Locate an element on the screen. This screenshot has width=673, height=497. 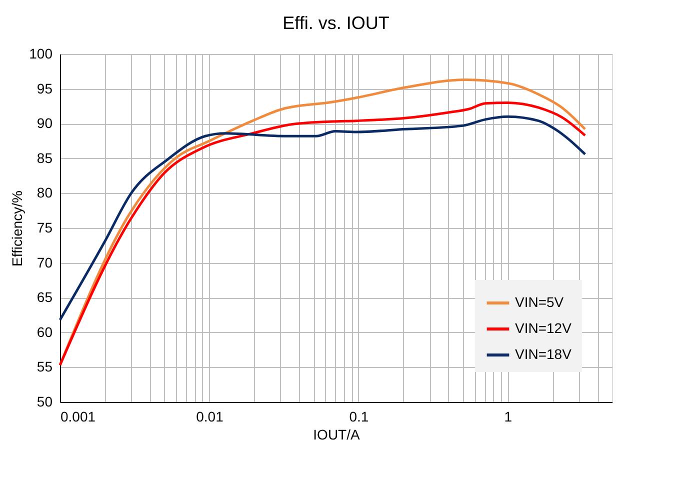
y-tick-label: 85 is located at coordinates (44, 158).